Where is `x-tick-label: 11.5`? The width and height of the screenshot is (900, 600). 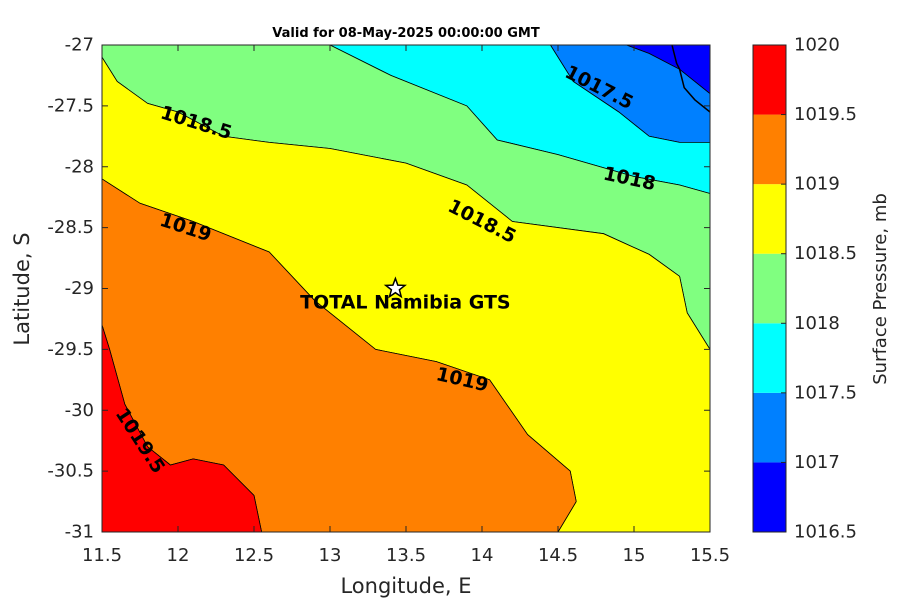 x-tick-label: 11.5 is located at coordinates (102, 555).